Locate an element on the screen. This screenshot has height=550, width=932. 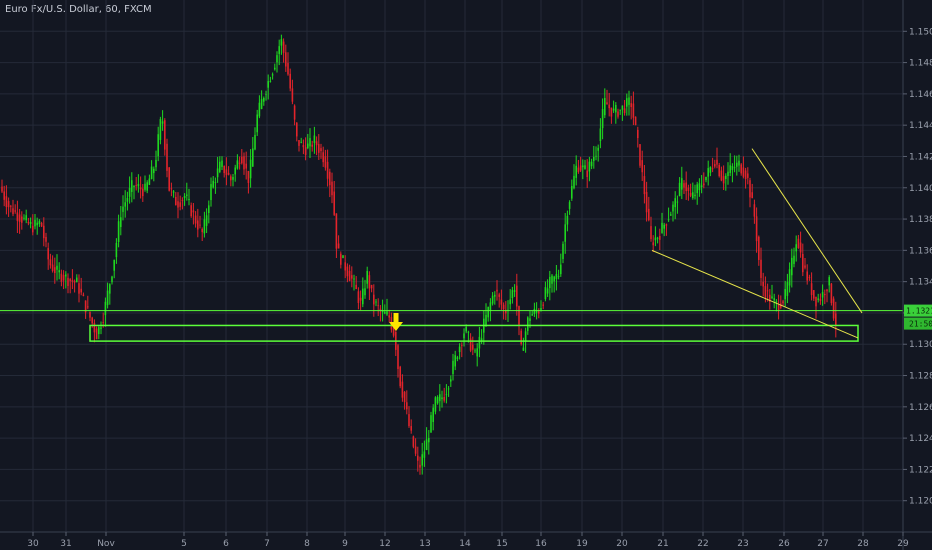
time-axis: 30 31 Nov 5 6 7 8 9 12 13 14 15 16 19 20 21 22 23 26 27 28 29 is located at coordinates (466, 540).